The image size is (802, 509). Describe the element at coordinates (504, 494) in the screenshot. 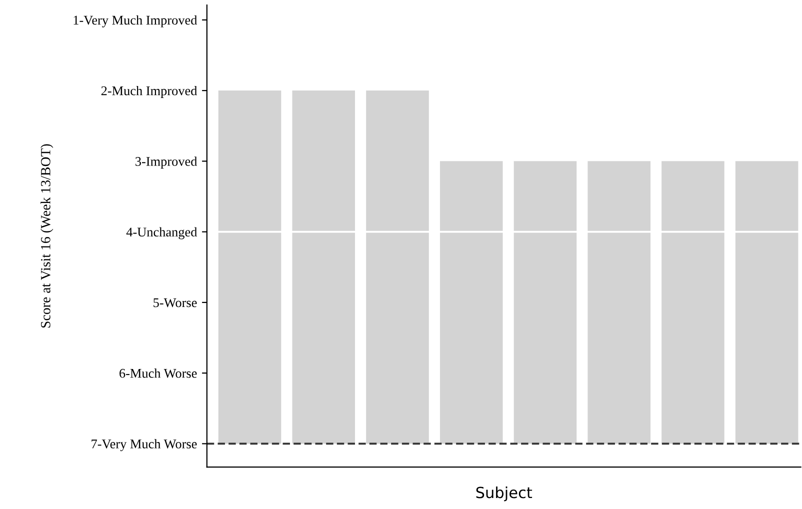

I see `x-axis-title: Subject` at that location.